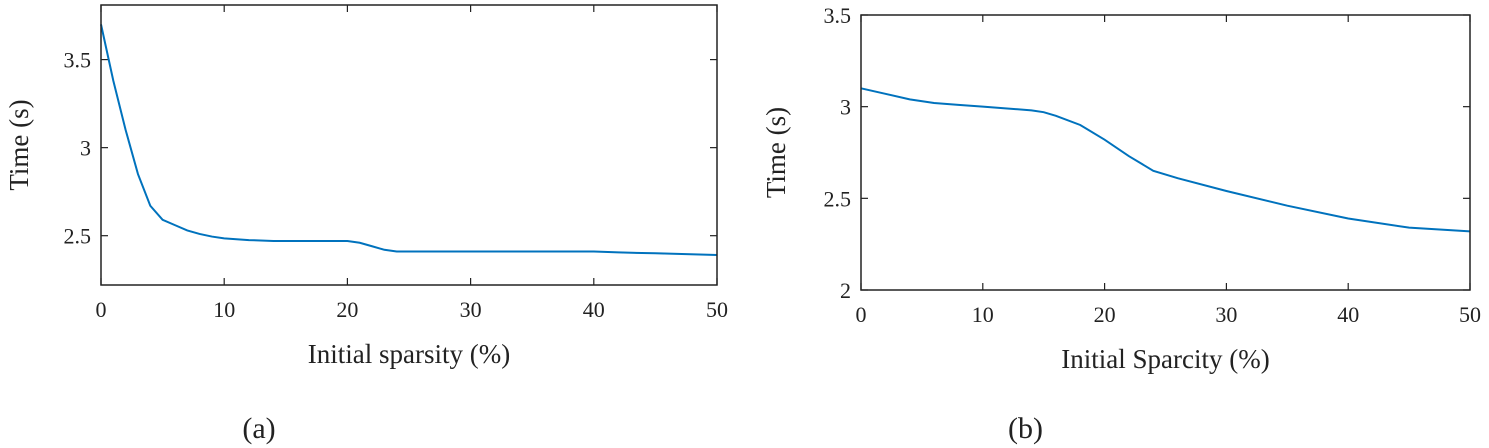 This screenshot has height=448, width=1489. What do you see at coordinates (409, 354) in the screenshot?
I see `x-axis-label: Initial sparsity (%)` at bounding box center [409, 354].